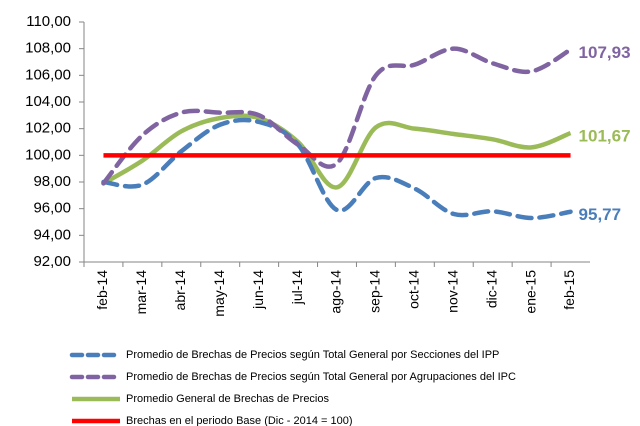 The height and width of the screenshot is (426, 640). I want to click on y-tick-label: 94,00, so click(52, 234).